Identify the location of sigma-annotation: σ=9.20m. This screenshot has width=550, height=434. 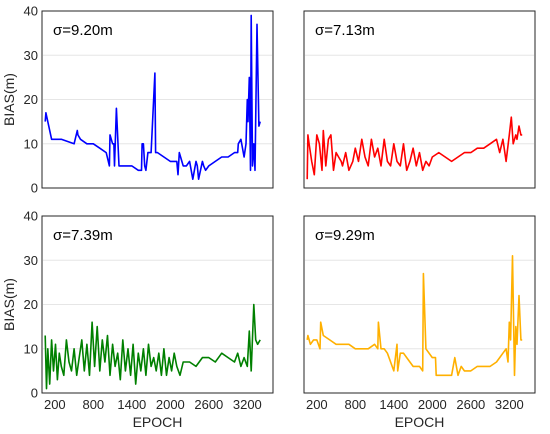
(83, 30).